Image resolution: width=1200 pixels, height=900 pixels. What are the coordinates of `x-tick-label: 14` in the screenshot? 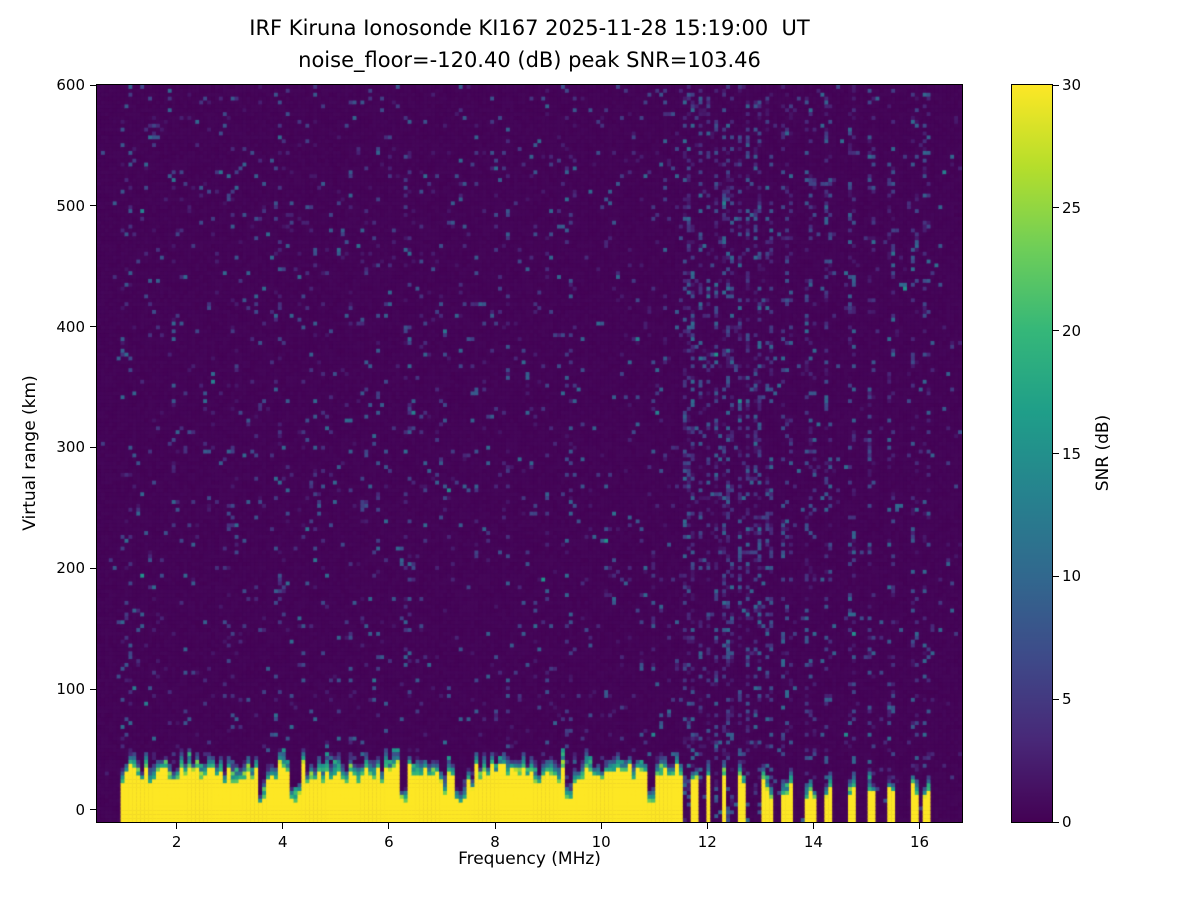 It's located at (813, 842).